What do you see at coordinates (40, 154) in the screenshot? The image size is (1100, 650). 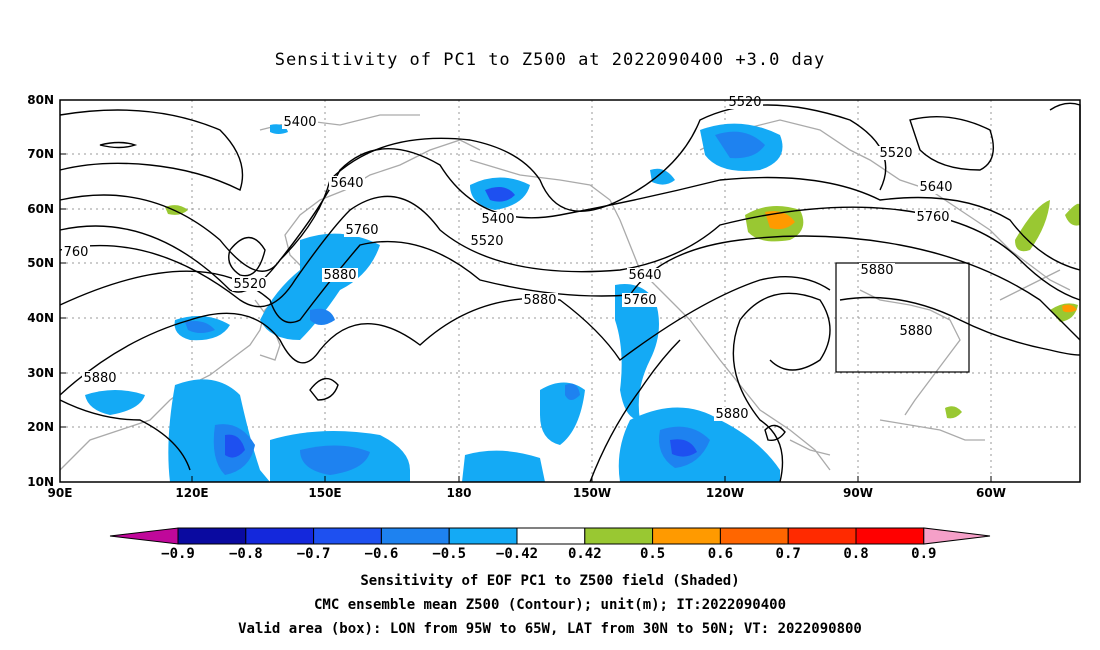 I see `lat-tick-label: 70N` at bounding box center [40, 154].